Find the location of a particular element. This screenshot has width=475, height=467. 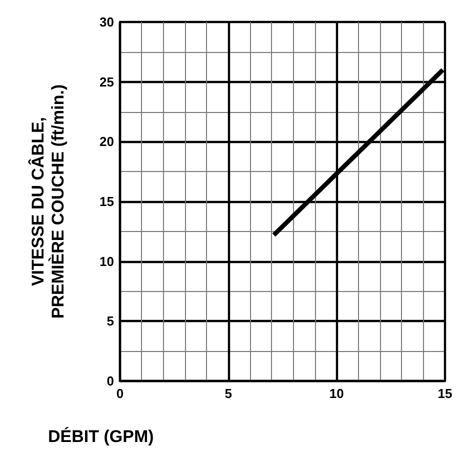

x-tick-label: 5 is located at coordinates (228, 393).